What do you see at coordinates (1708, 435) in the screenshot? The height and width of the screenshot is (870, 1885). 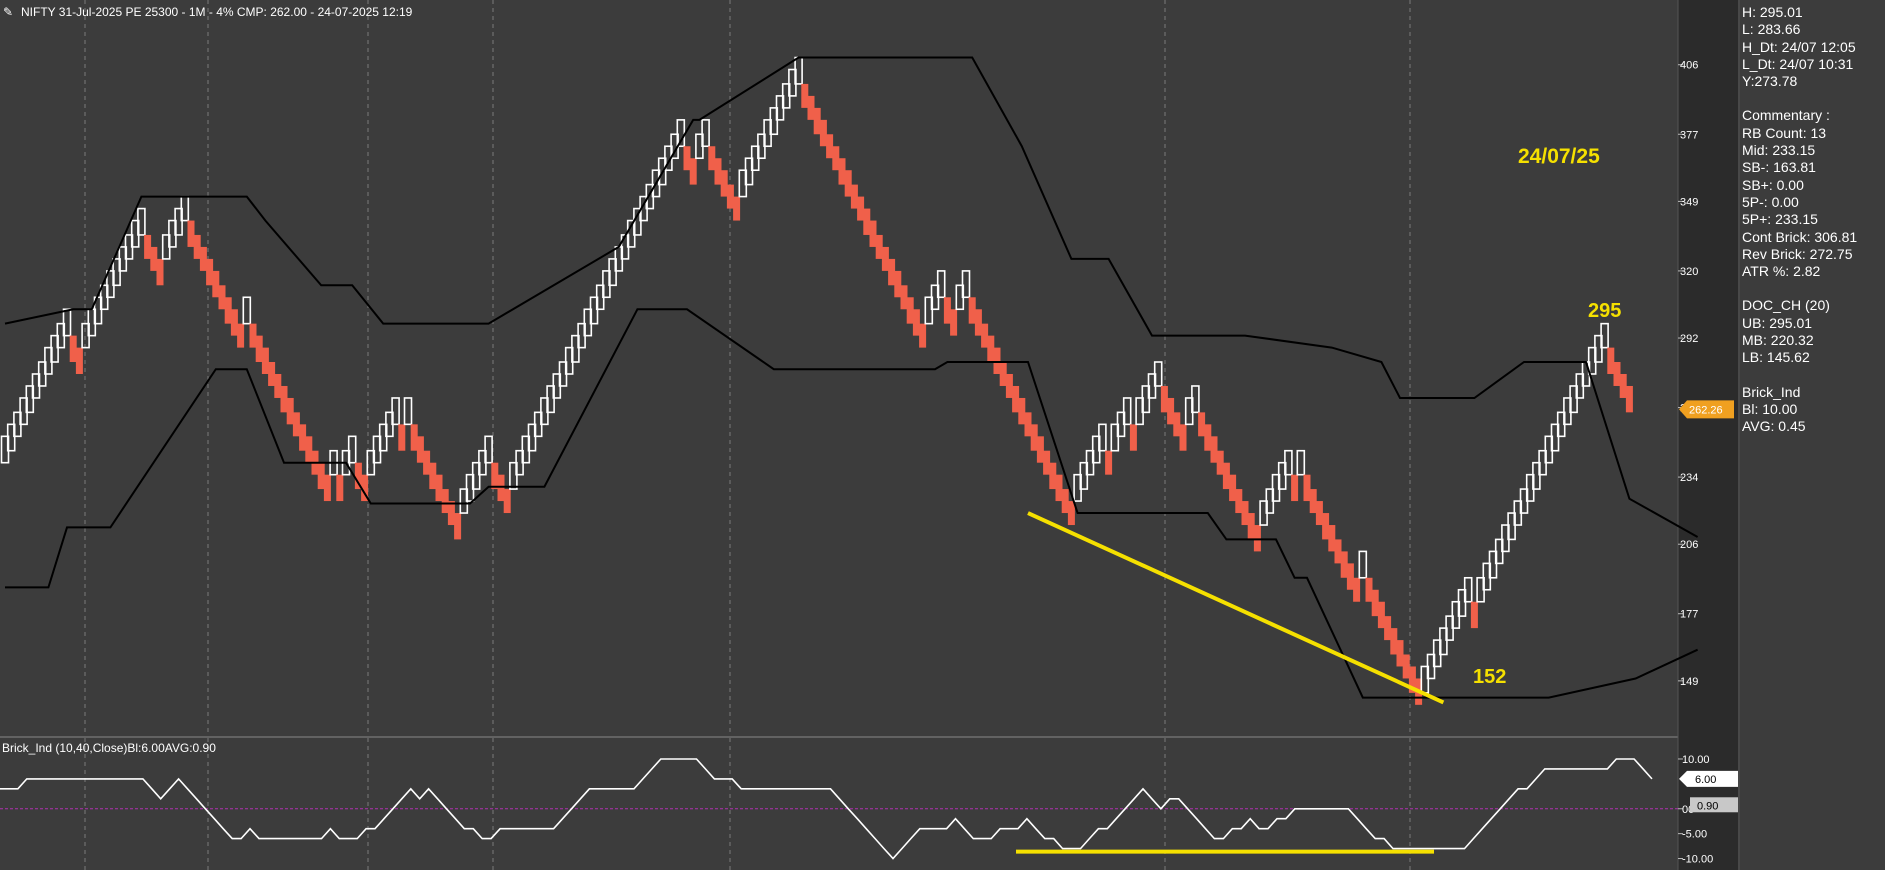 I see `price-axis-panel` at bounding box center [1708, 435].